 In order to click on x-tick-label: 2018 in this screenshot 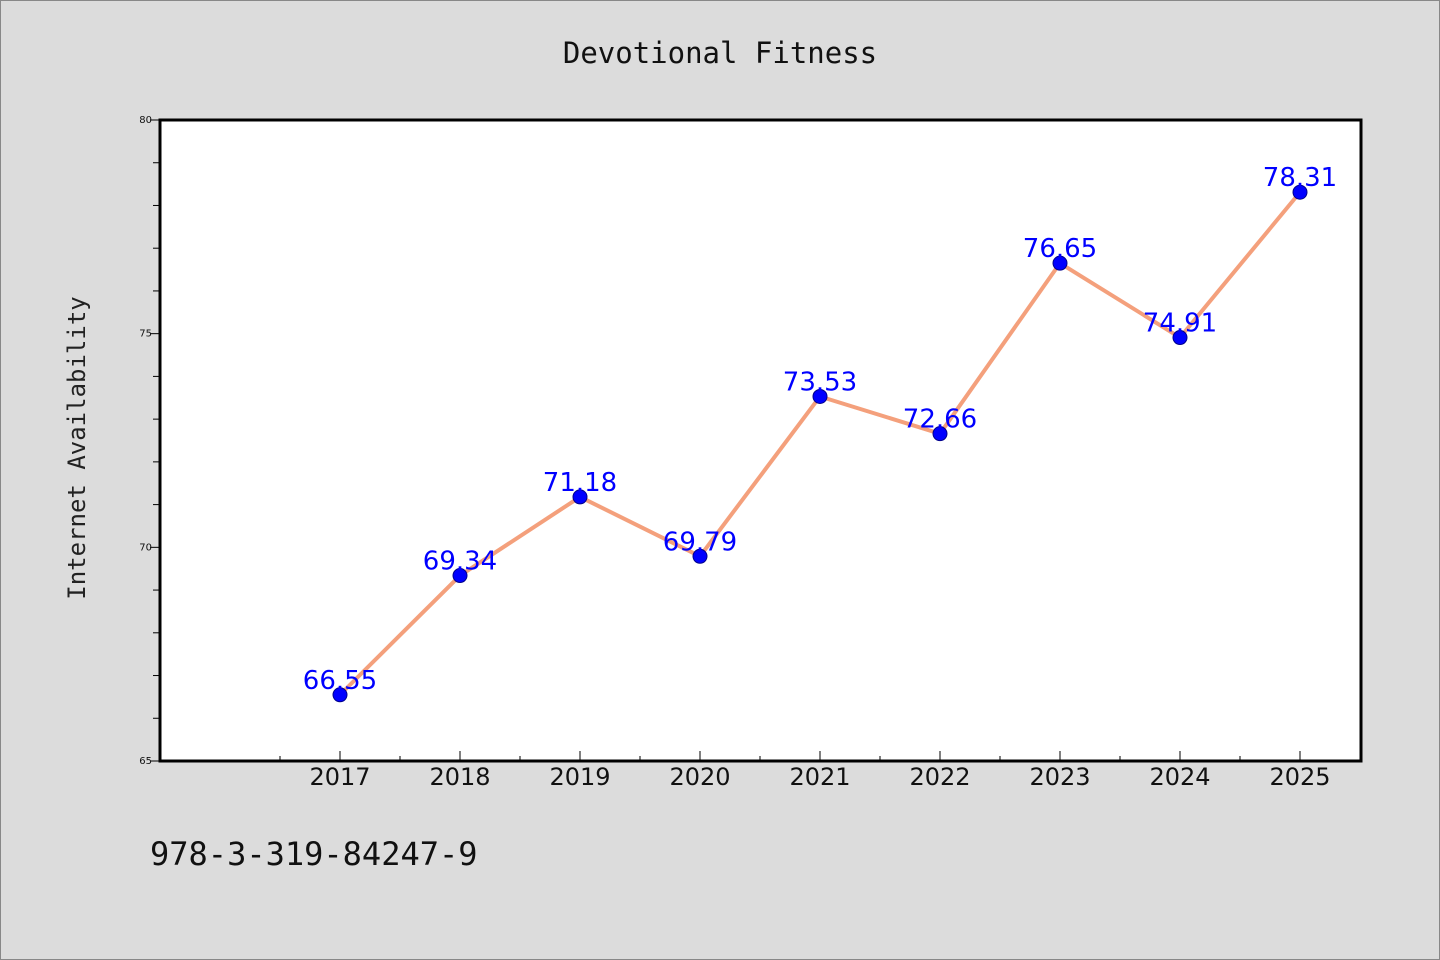, I will do `click(459, 777)`.